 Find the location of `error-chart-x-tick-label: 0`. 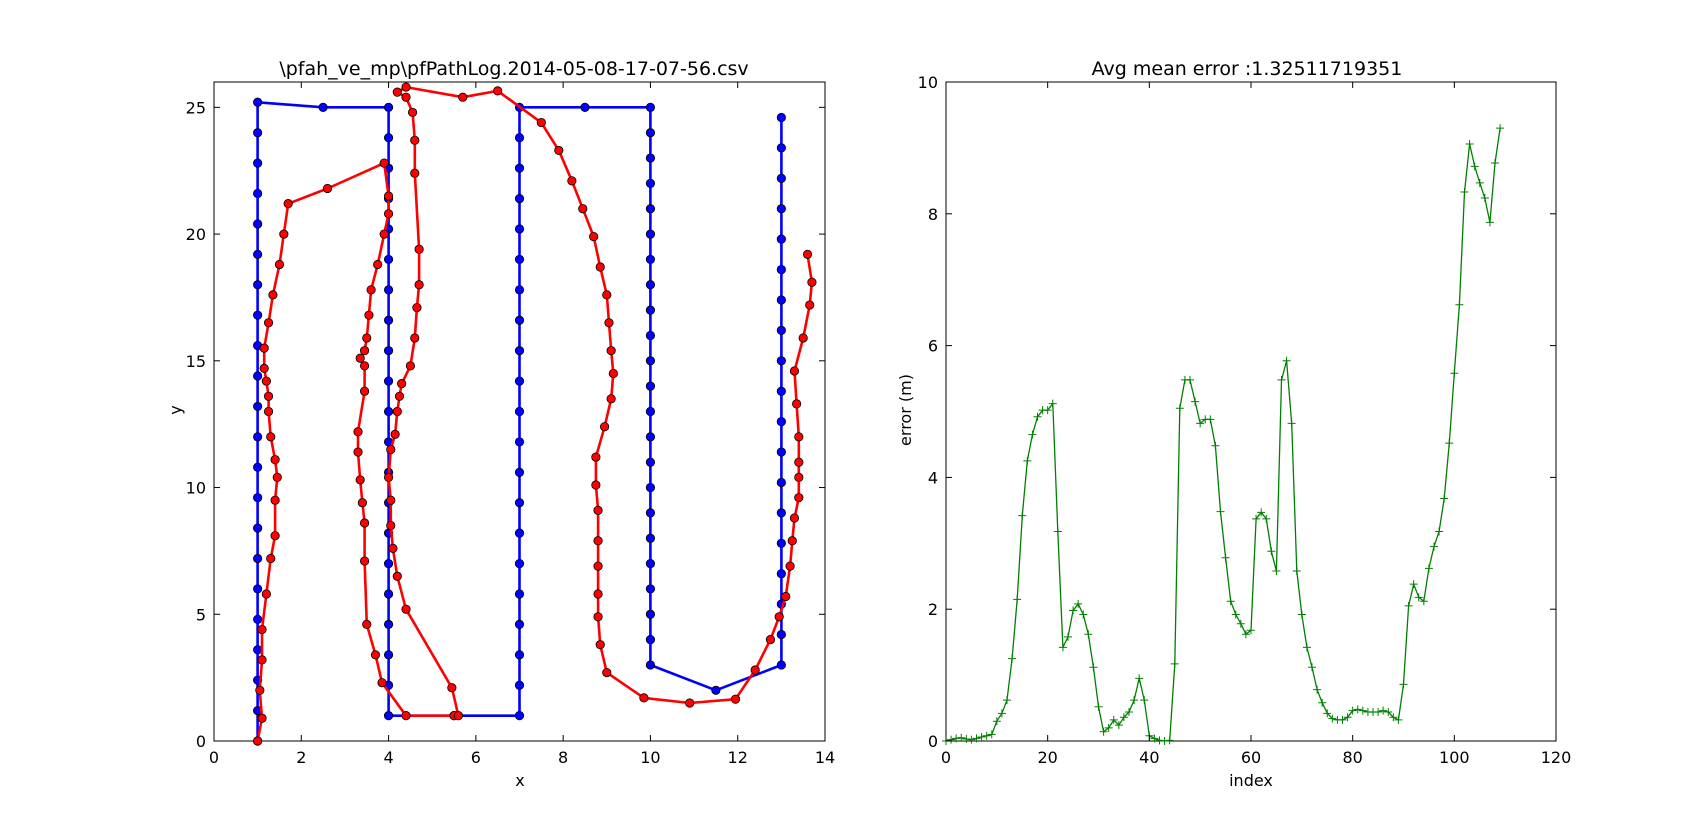

error-chart-x-tick-label: 0 is located at coordinates (946, 757).